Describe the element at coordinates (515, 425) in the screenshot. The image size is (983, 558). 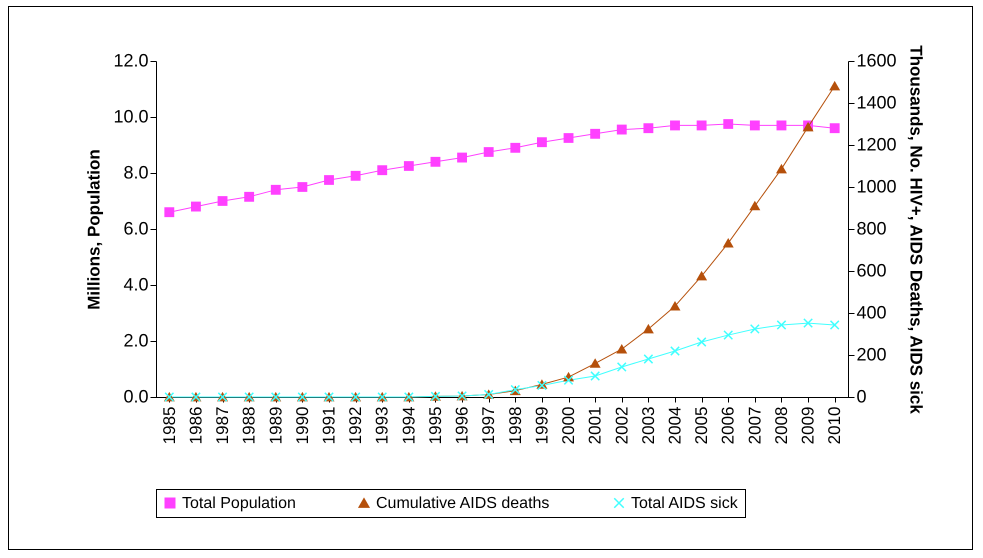
I see `x-tick-label: 1998` at that location.